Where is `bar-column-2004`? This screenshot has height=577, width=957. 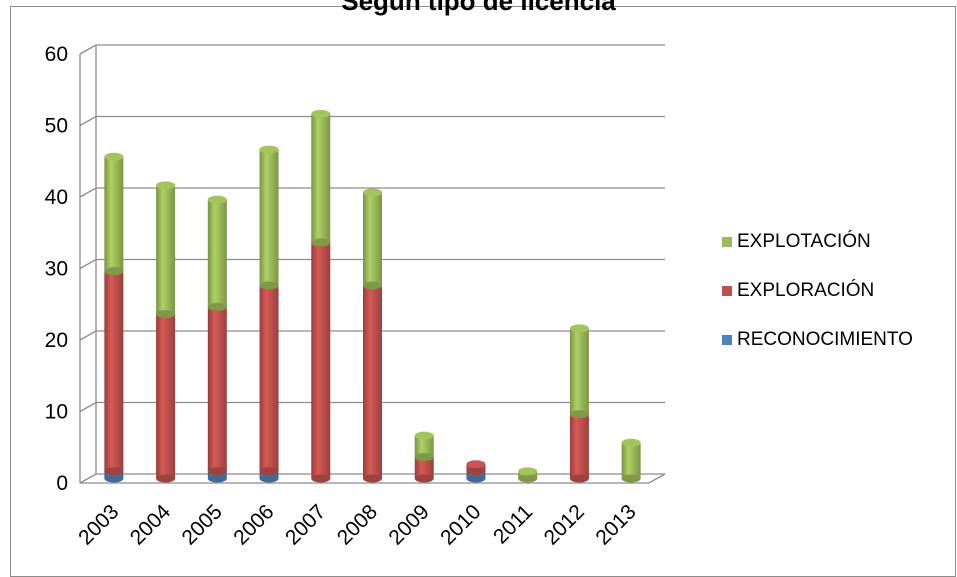
bar-column-2004 is located at coordinates (166, 332).